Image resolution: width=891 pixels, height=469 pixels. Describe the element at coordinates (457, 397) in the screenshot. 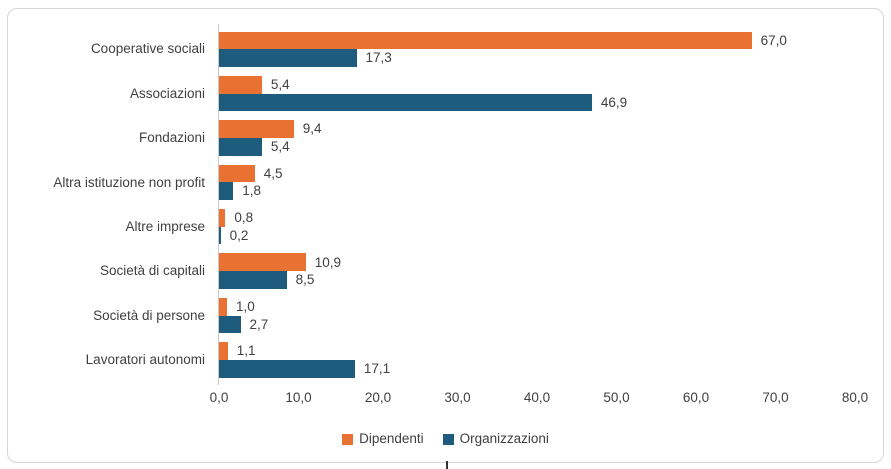

I see `x-tick-label: 30,0` at that location.